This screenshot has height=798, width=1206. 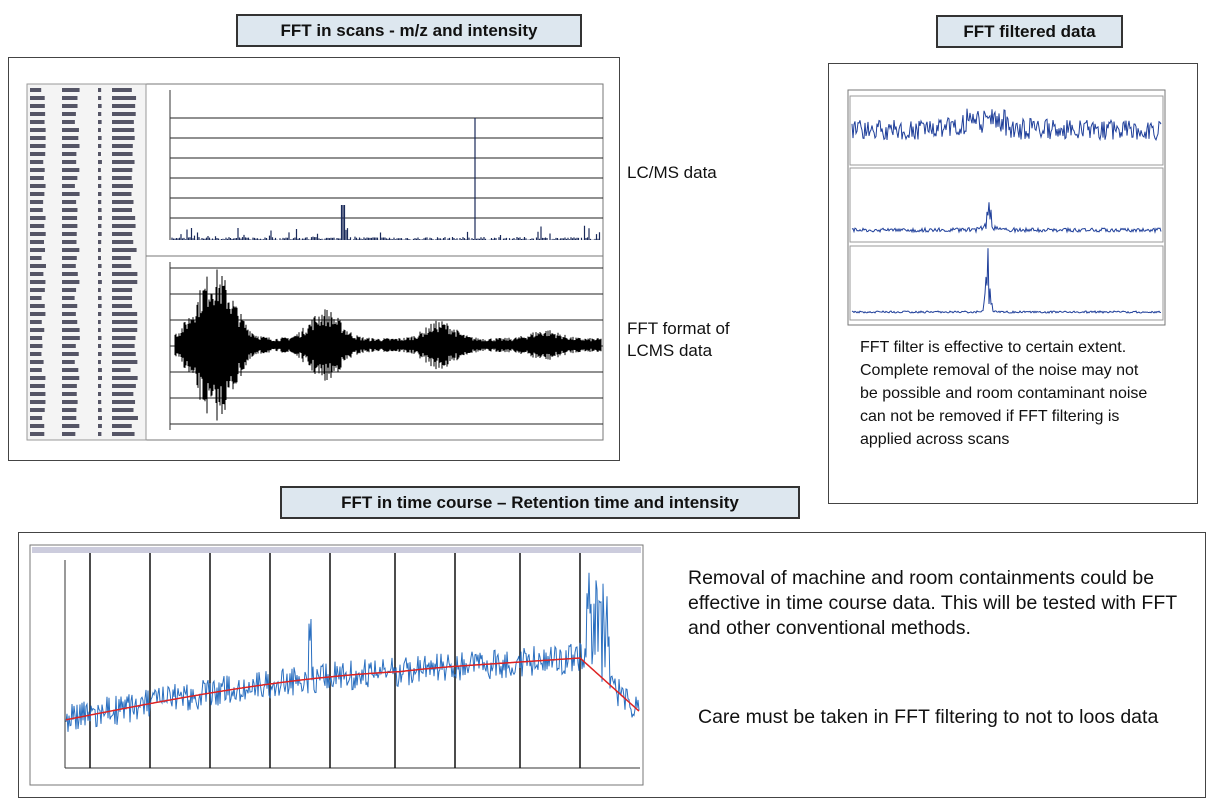 I want to click on header-bar, so click(x=336, y=550).